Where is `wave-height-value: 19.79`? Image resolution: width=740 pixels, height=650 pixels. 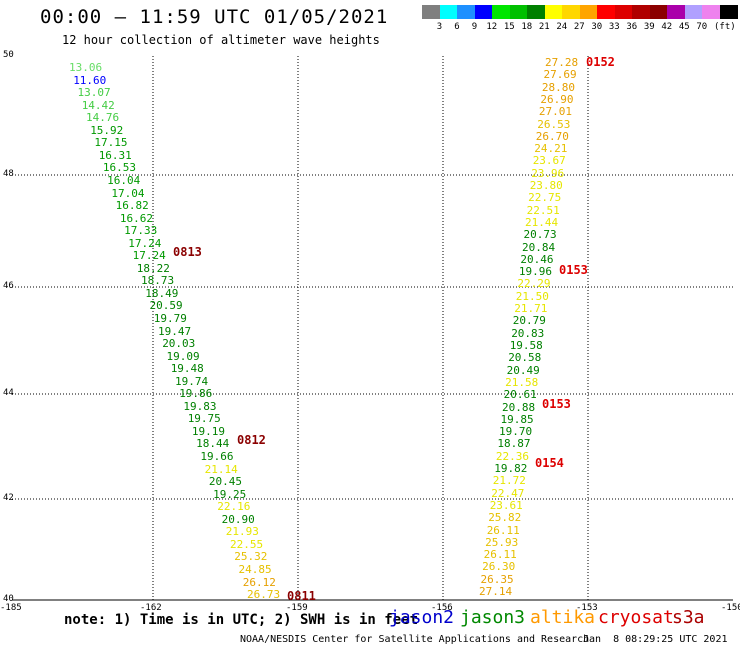 wave-height-value: 19.79 is located at coordinates (170, 318).